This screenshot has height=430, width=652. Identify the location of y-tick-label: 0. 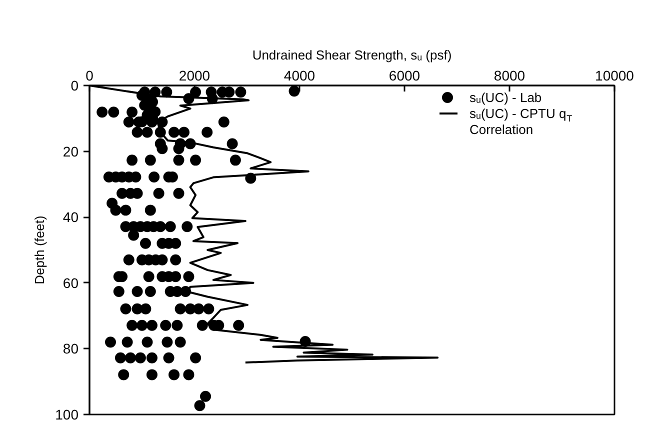
(74, 86).